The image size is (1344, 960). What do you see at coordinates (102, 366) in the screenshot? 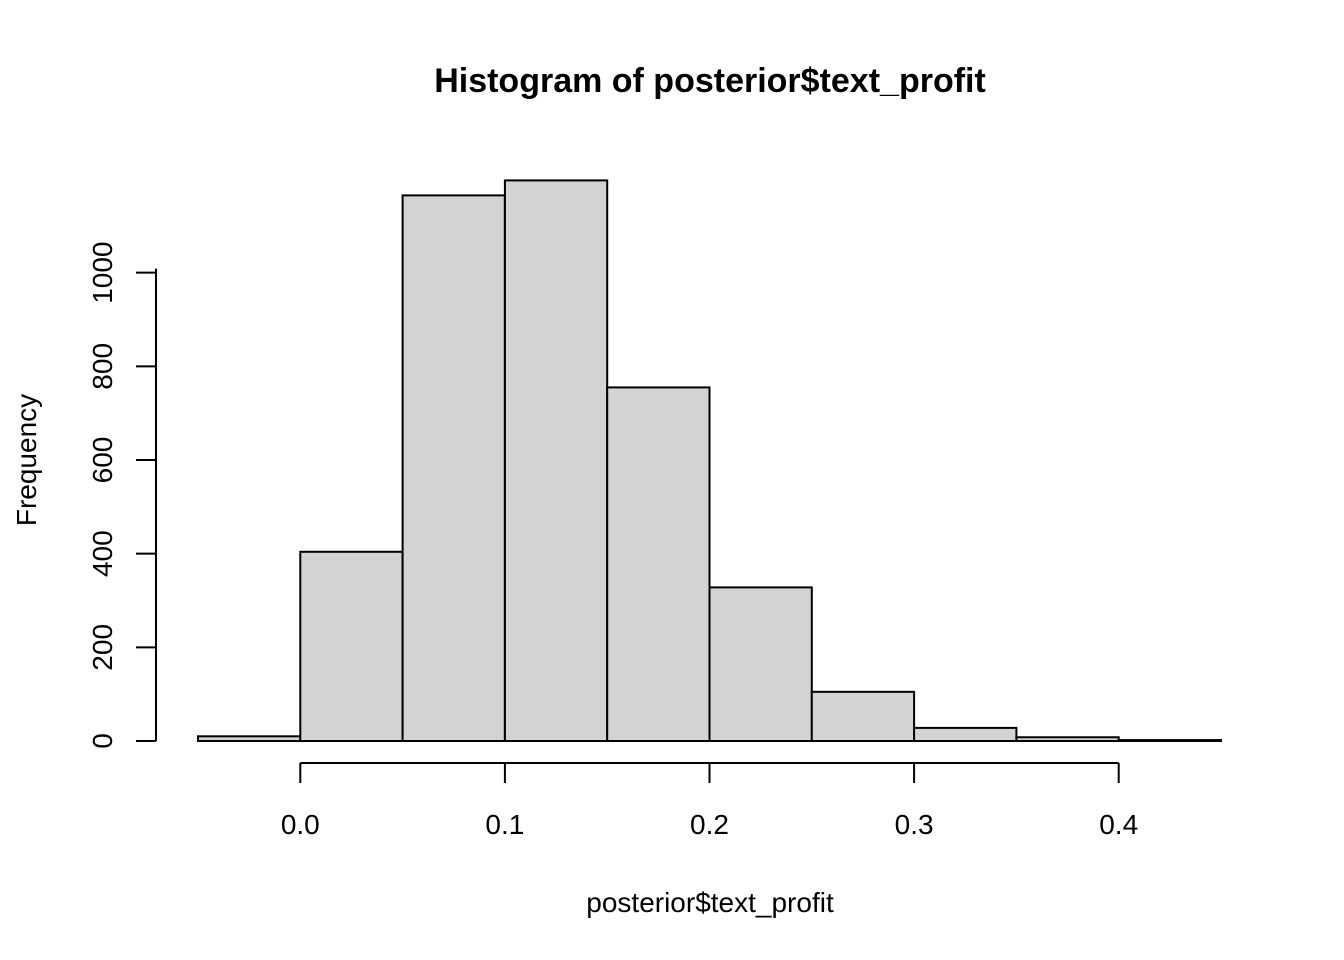
I see `y-tick-label: 800` at bounding box center [102, 366].